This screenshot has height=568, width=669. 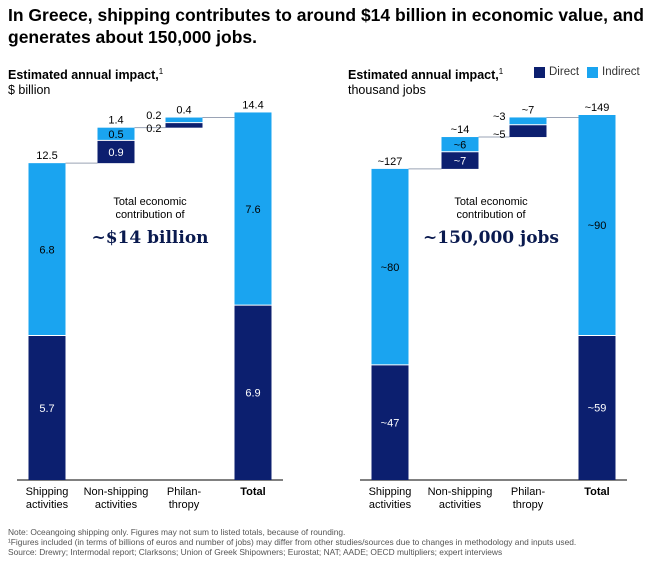 I want to click on right-direct-label-0: ~47, so click(x=390, y=423).